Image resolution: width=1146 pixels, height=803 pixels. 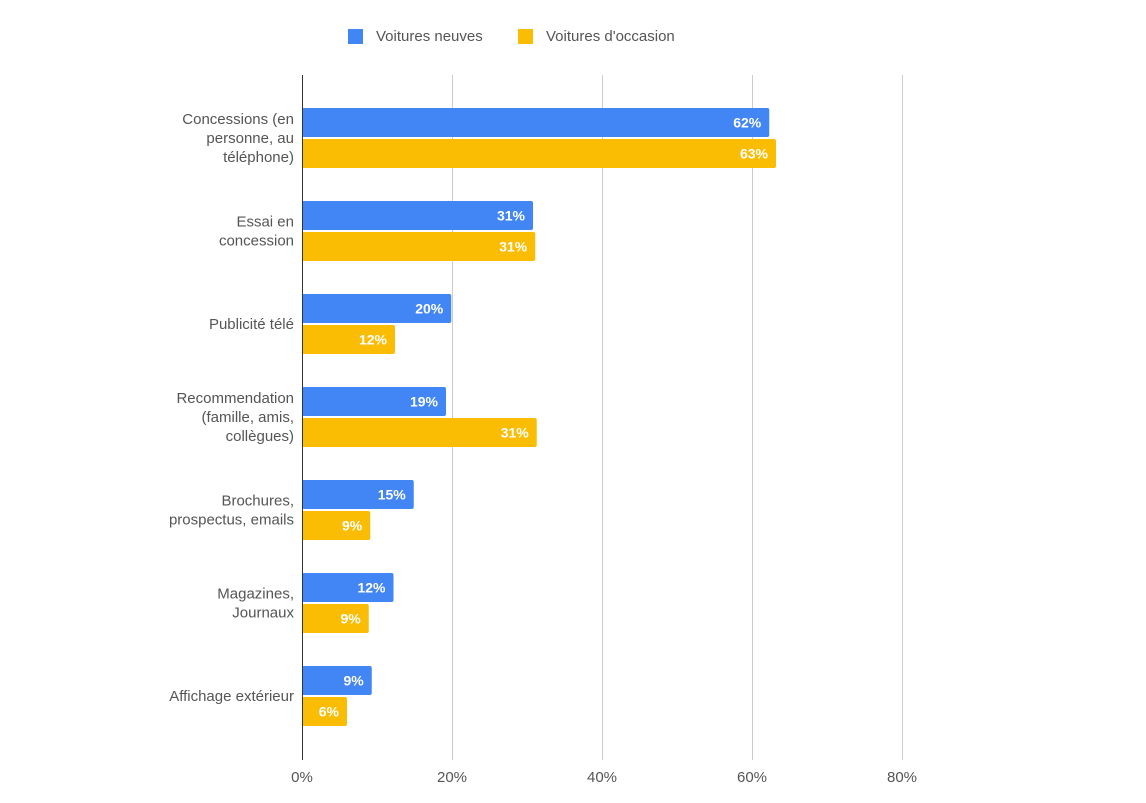 I want to click on legend-item-new-cars: Voitures neuves, so click(x=415, y=36).